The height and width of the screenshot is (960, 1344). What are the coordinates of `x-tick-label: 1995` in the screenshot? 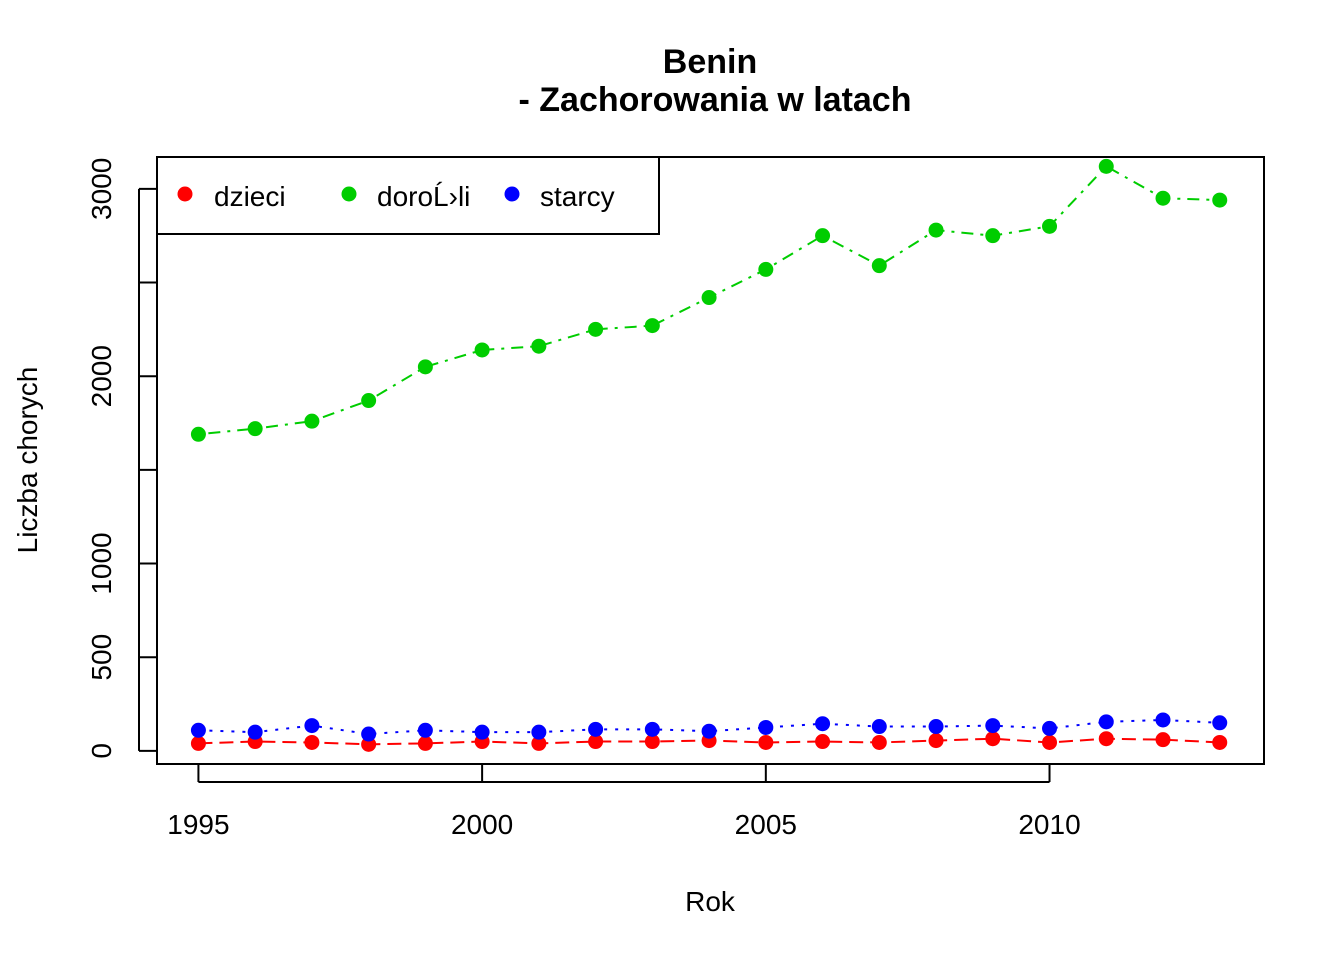 It's located at (198, 824).